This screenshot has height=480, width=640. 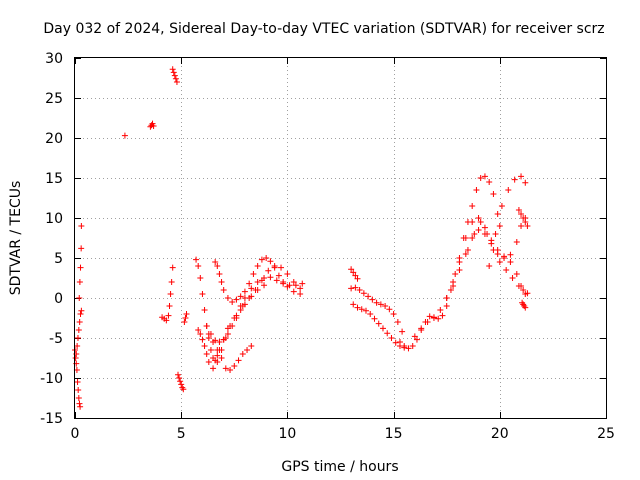 I want to click on x-axis-label: GPS time / hours, so click(x=339, y=467).